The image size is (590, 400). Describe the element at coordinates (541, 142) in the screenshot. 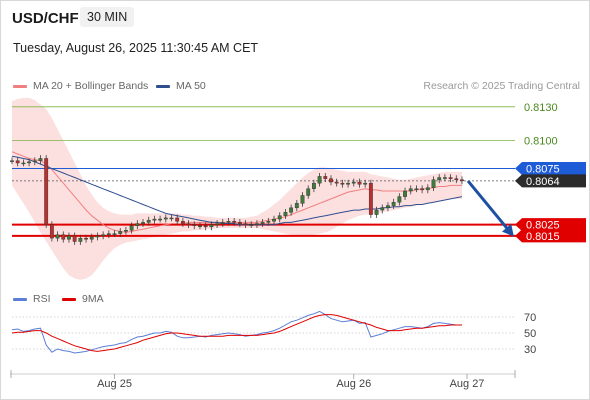

I see `level-label-0.8100: 0.8100` at that location.